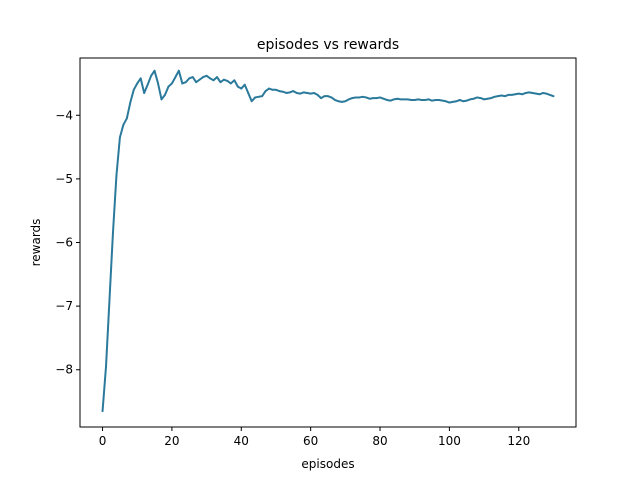  I want to click on chart-title: episodes vs rewards, so click(328, 45).